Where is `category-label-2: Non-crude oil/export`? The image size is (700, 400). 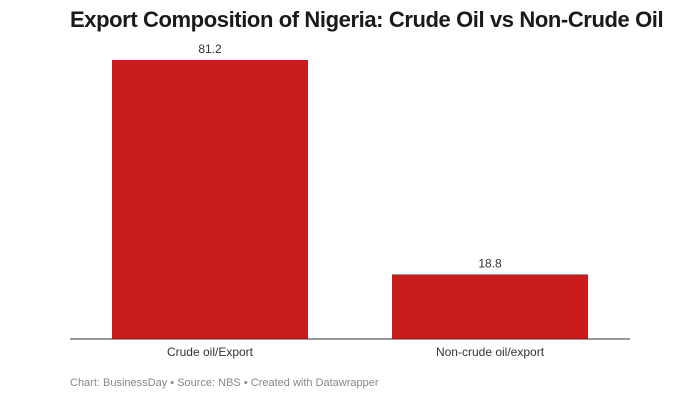
category-label-2: Non-crude oil/export is located at coordinates (490, 352).